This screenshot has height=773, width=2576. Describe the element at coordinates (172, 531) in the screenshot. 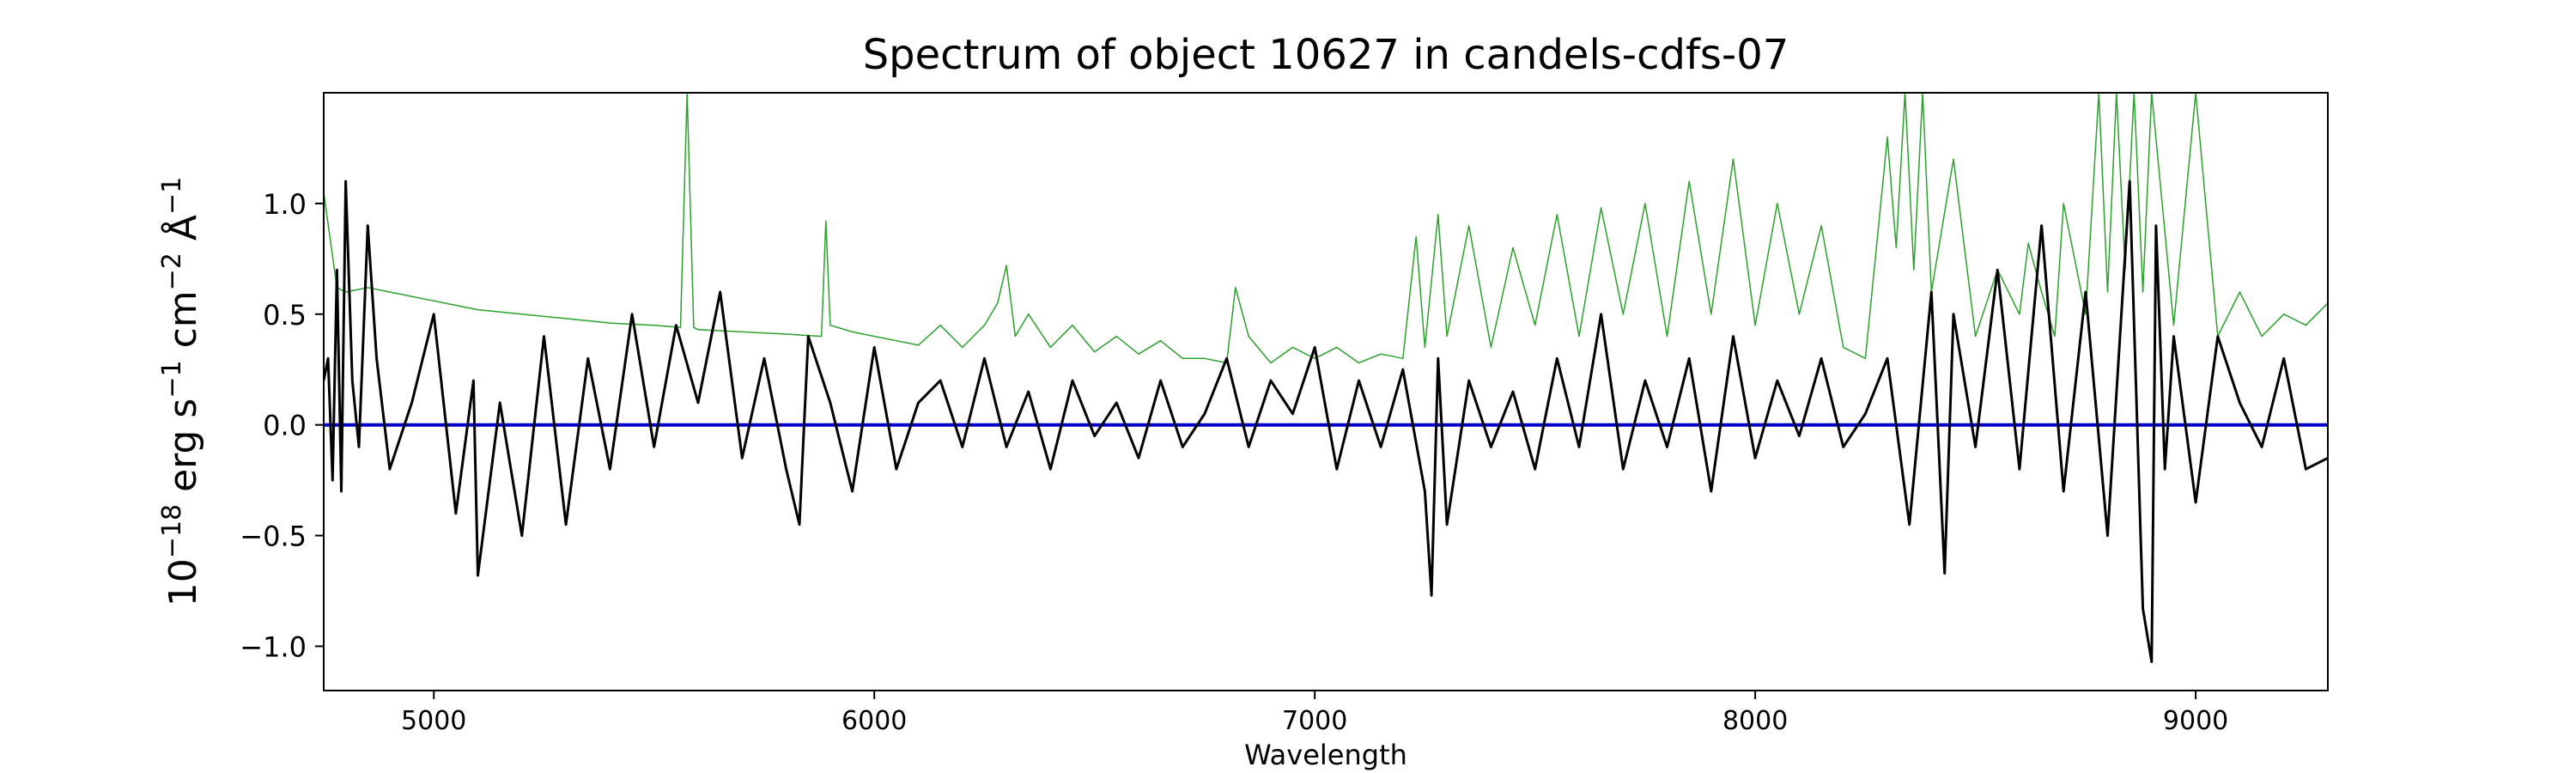

I see `y-axis-label-exp1: −18` at that location.